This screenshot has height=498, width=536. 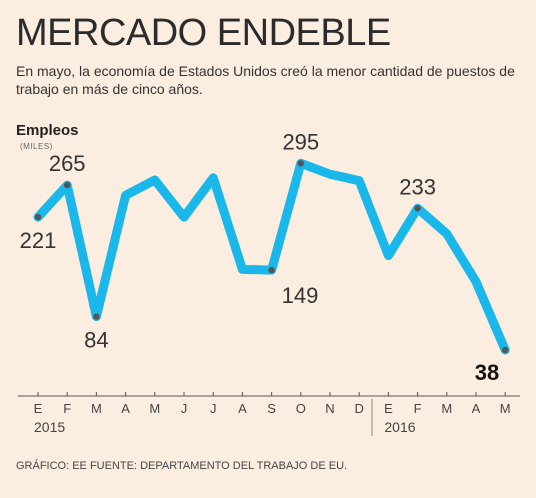 What do you see at coordinates (301, 408) in the screenshot?
I see `x-tick-label: O` at bounding box center [301, 408].